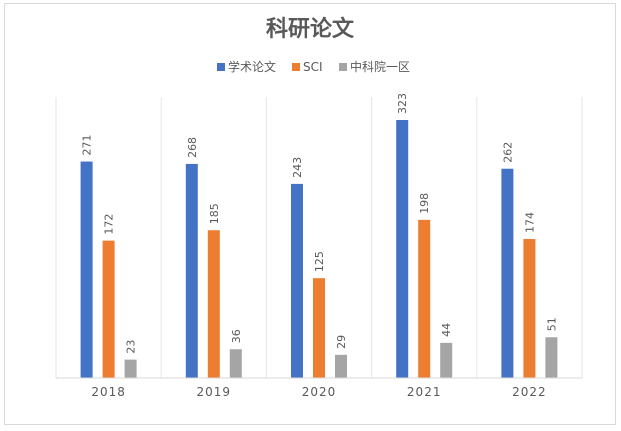 This screenshot has width=621, height=431. What do you see at coordinates (402, 103) in the screenshot?
I see `data-label-2021-0: 323` at bounding box center [402, 103].